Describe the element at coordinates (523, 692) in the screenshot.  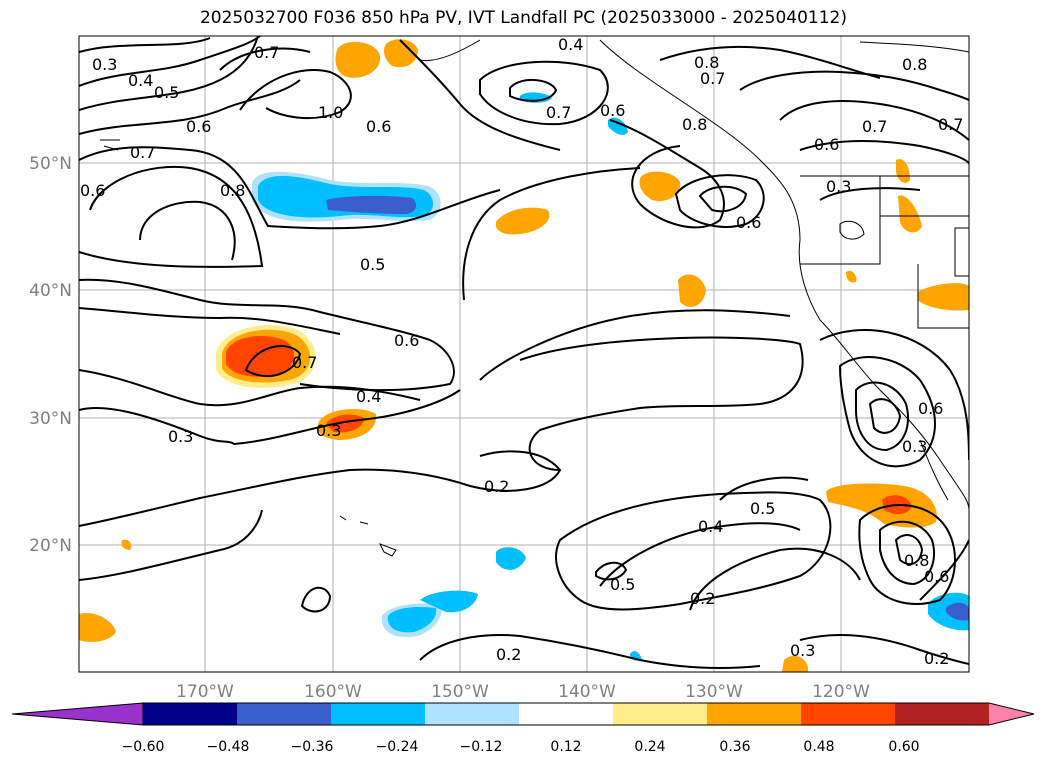
I see `longitude-labels: 170°W 160°W 150°W 140°W 130°W 120°W` at that location.